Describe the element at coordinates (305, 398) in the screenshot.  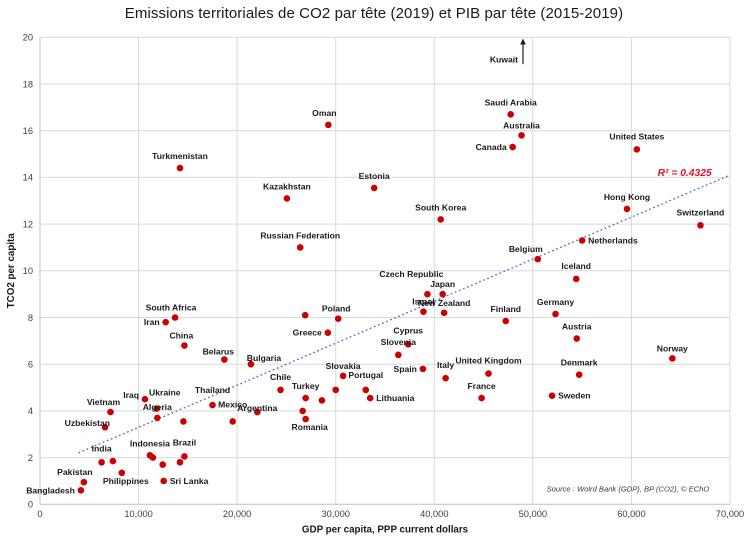
I see `point-turkey` at that location.